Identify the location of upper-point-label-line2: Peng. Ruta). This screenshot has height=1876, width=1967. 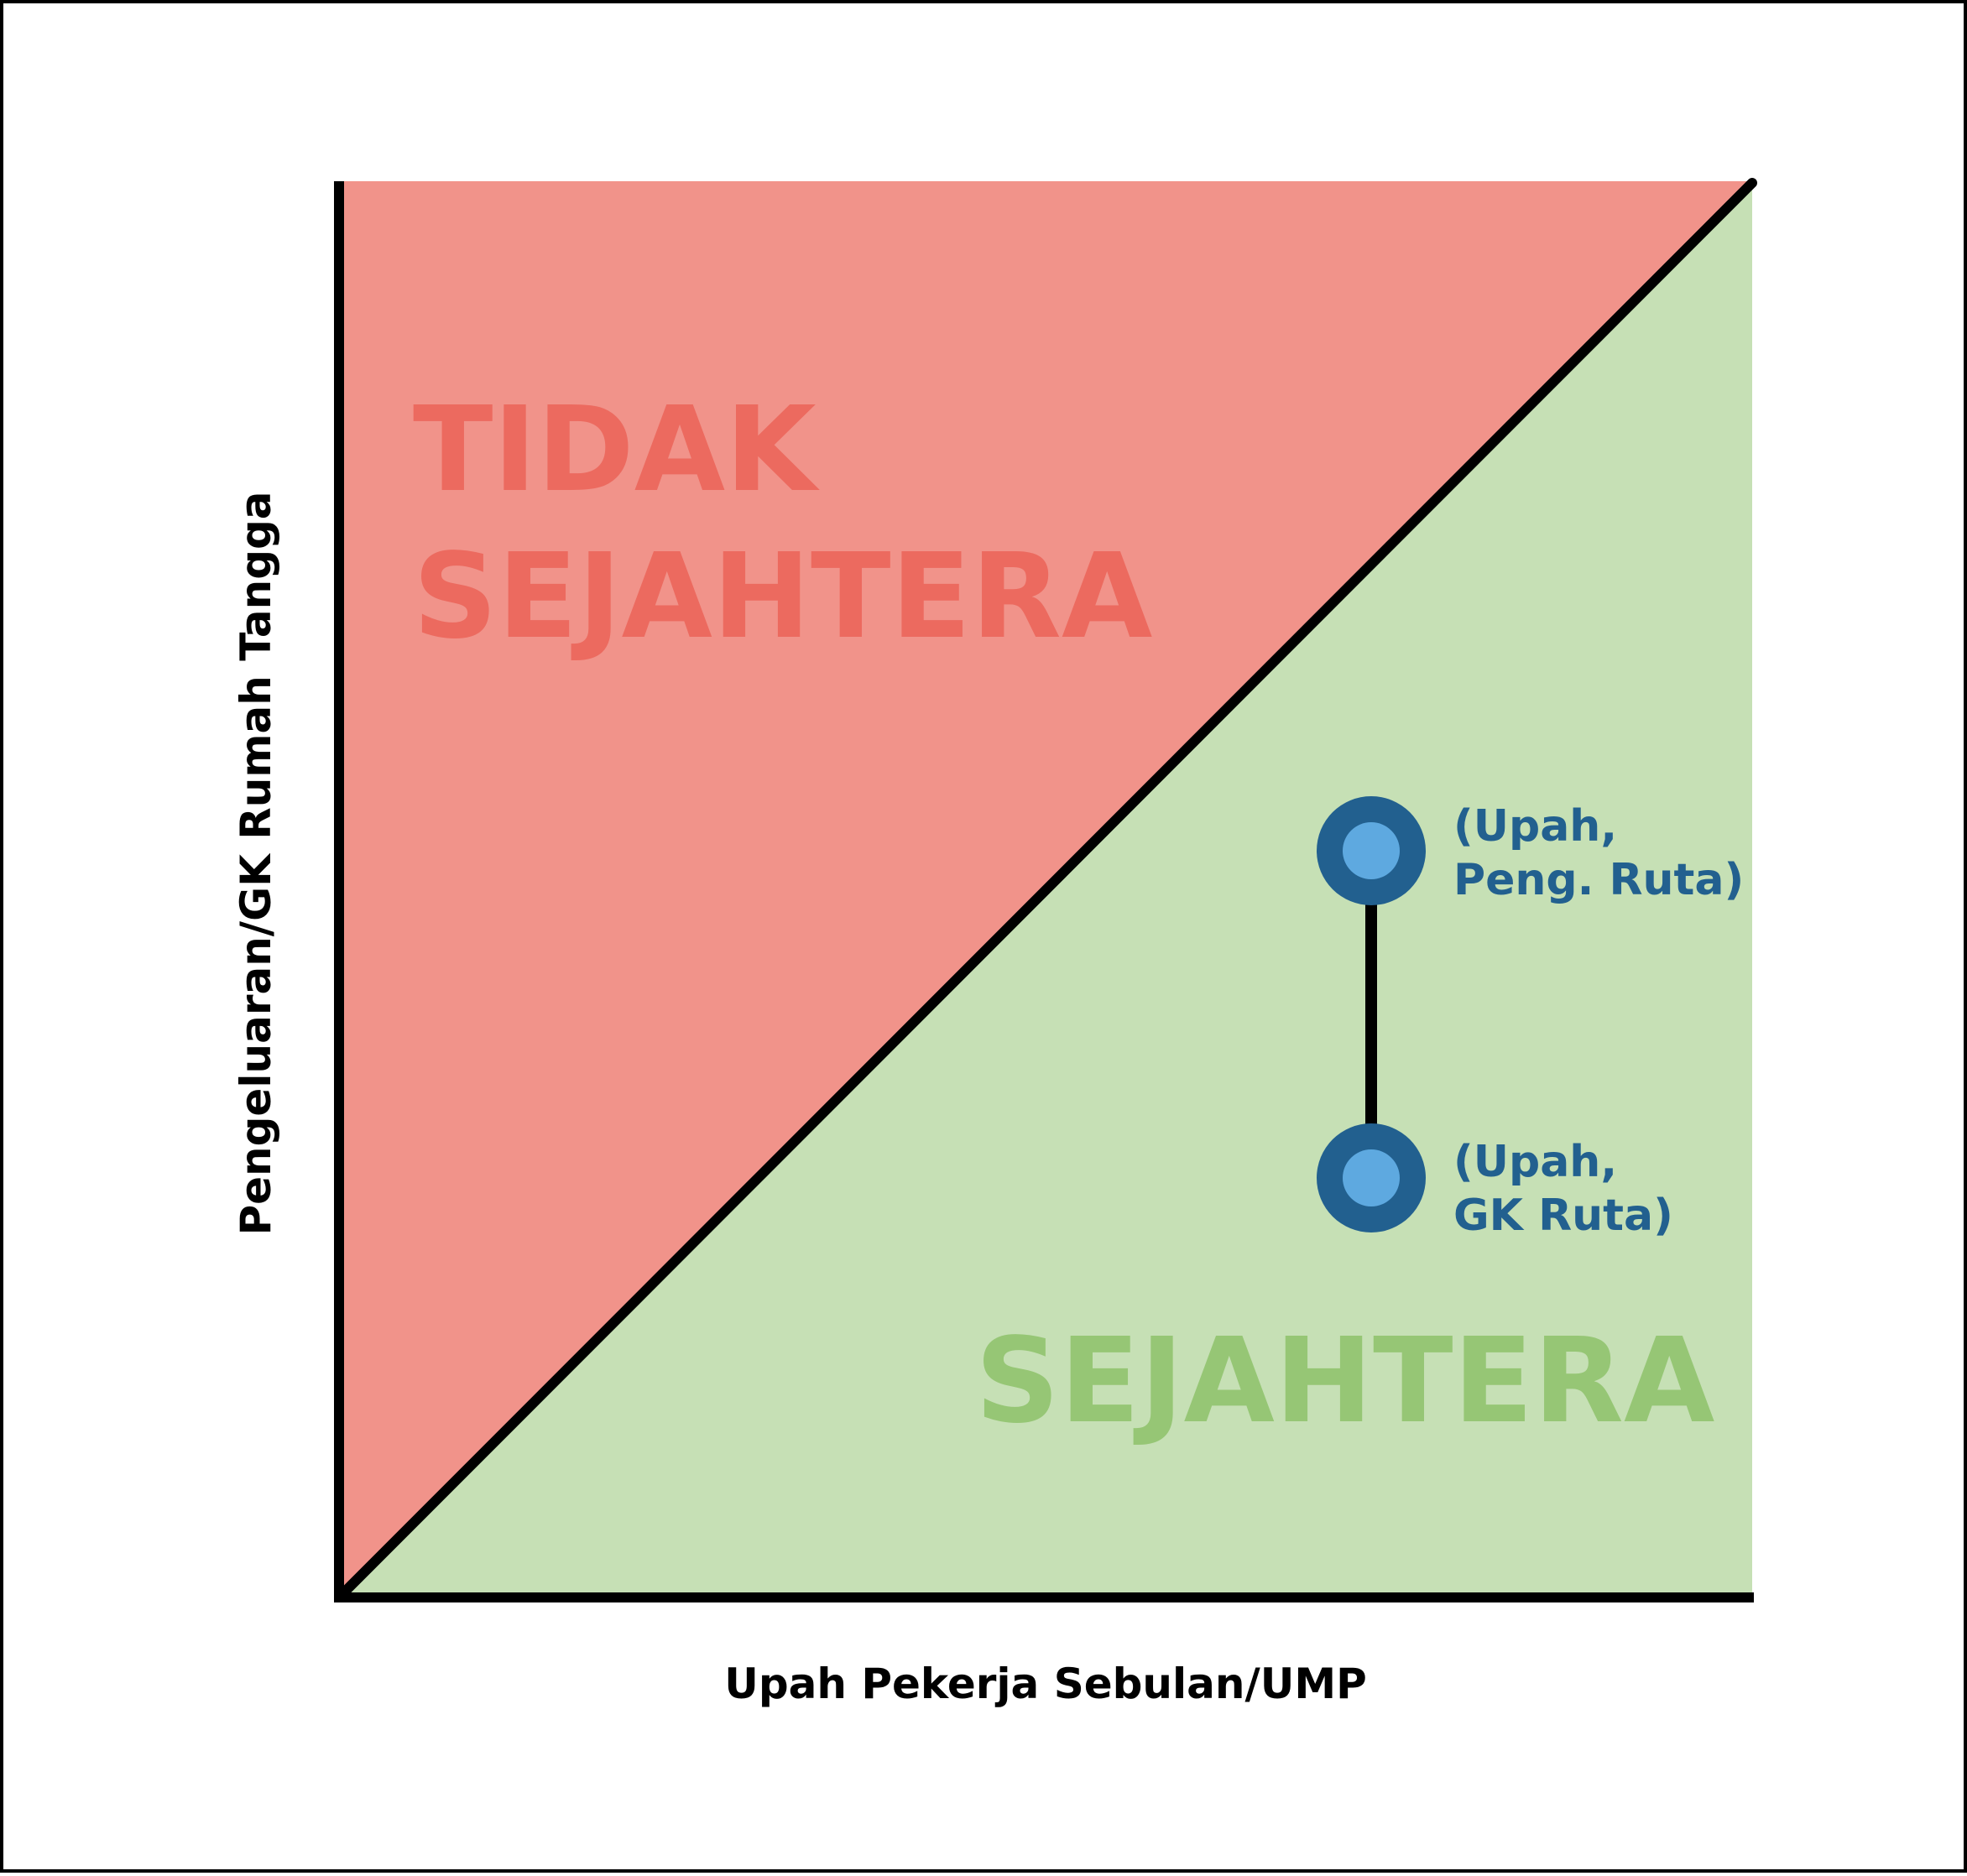
(1598, 880).